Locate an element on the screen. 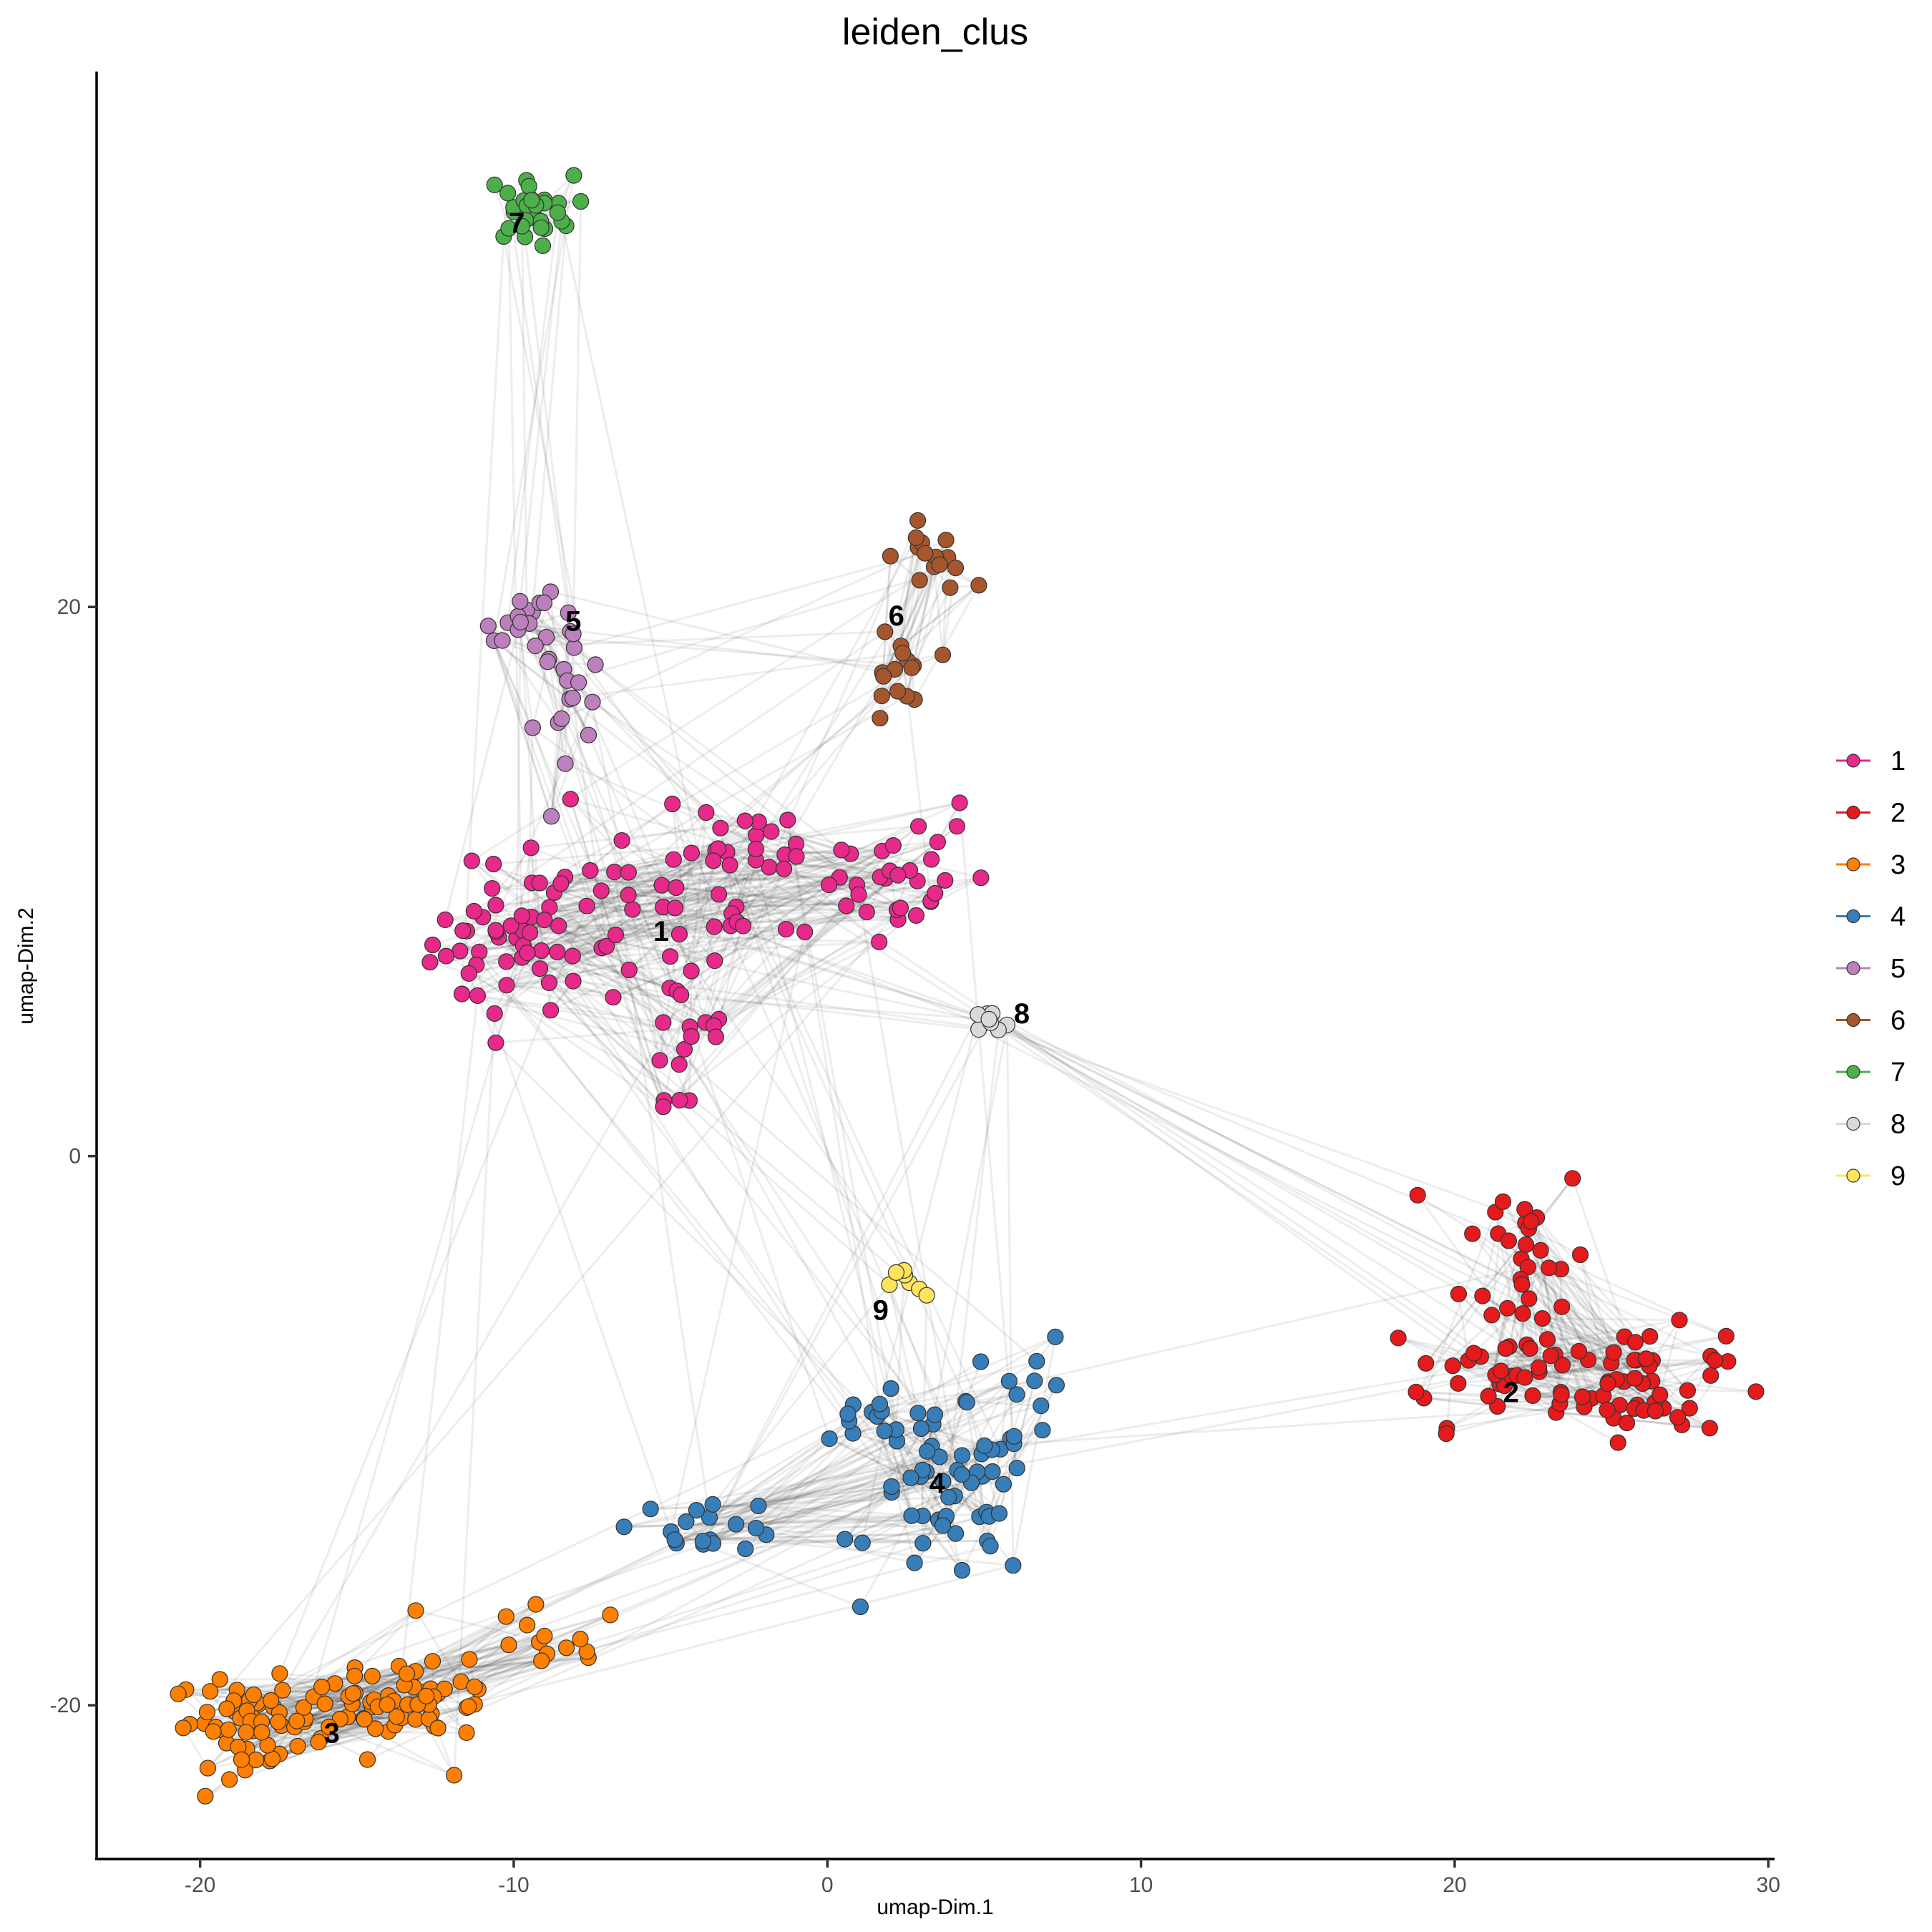  legend-label-1: 1 is located at coordinates (1898, 761).